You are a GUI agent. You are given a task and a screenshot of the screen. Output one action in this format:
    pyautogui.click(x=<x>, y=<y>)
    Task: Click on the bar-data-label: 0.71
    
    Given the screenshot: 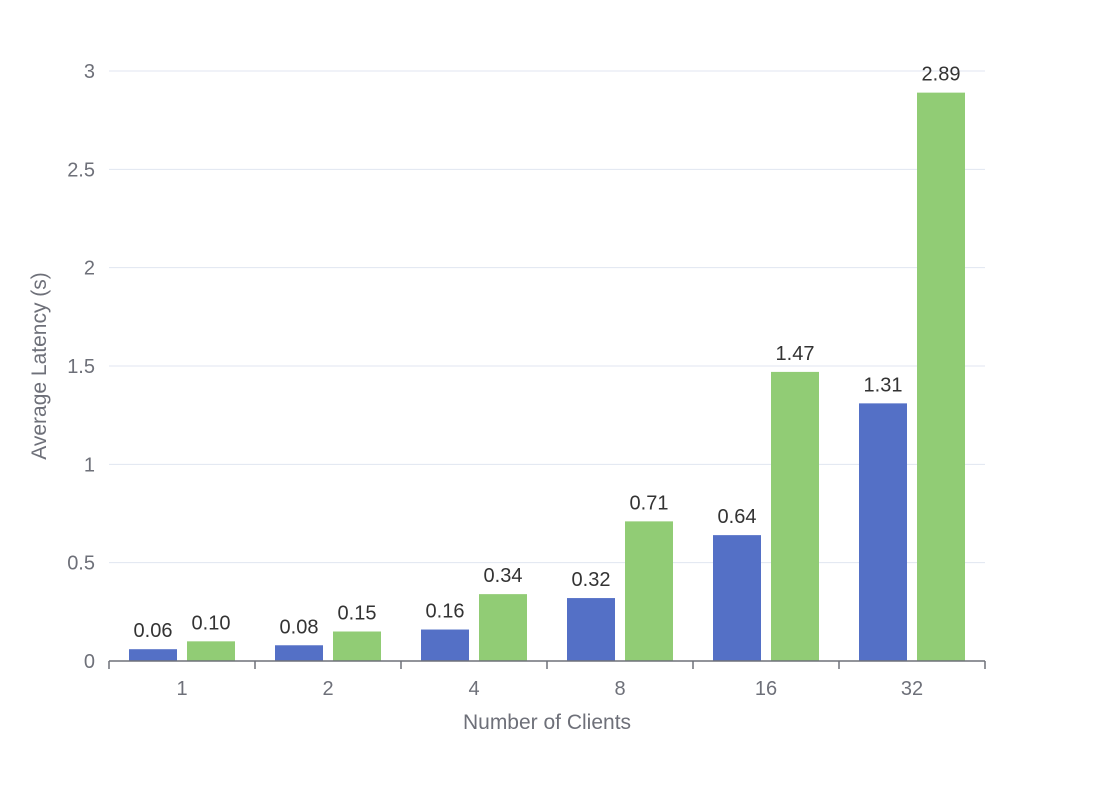 What is the action you would take?
    pyautogui.click(x=649, y=503)
    